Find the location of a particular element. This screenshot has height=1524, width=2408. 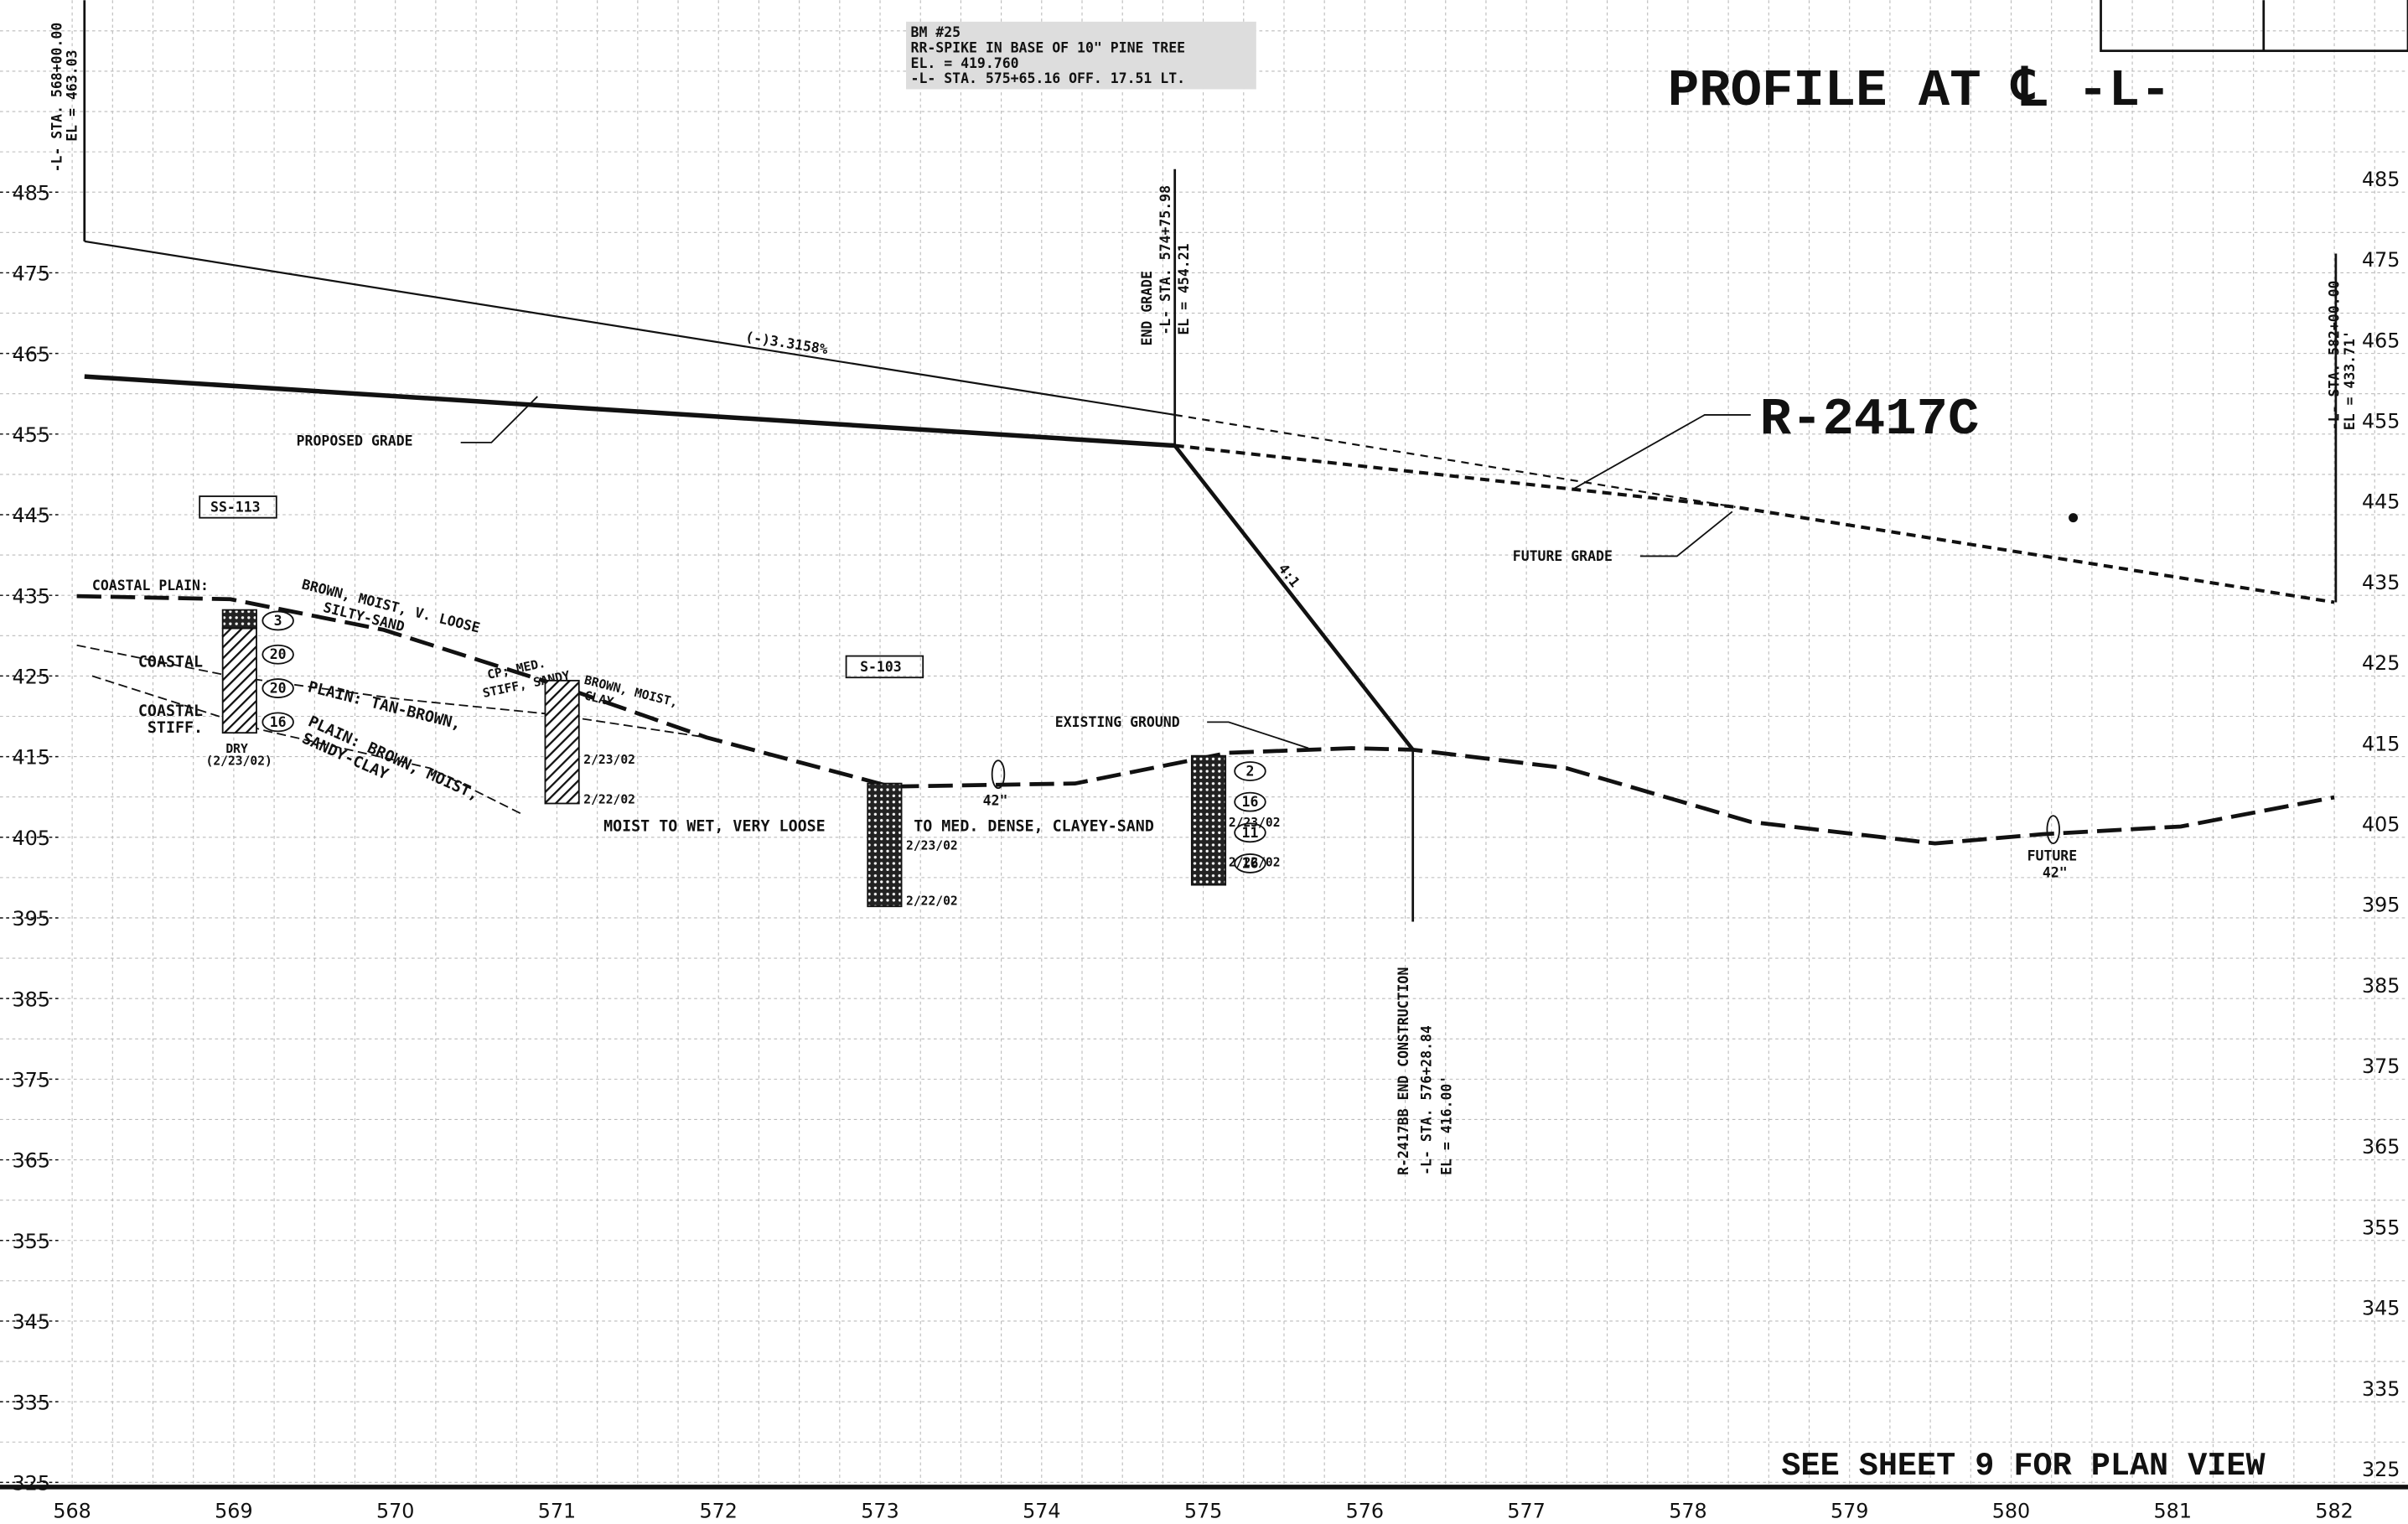

station-note: -L- STA. 568+00.00 is located at coordinates (57, 98).